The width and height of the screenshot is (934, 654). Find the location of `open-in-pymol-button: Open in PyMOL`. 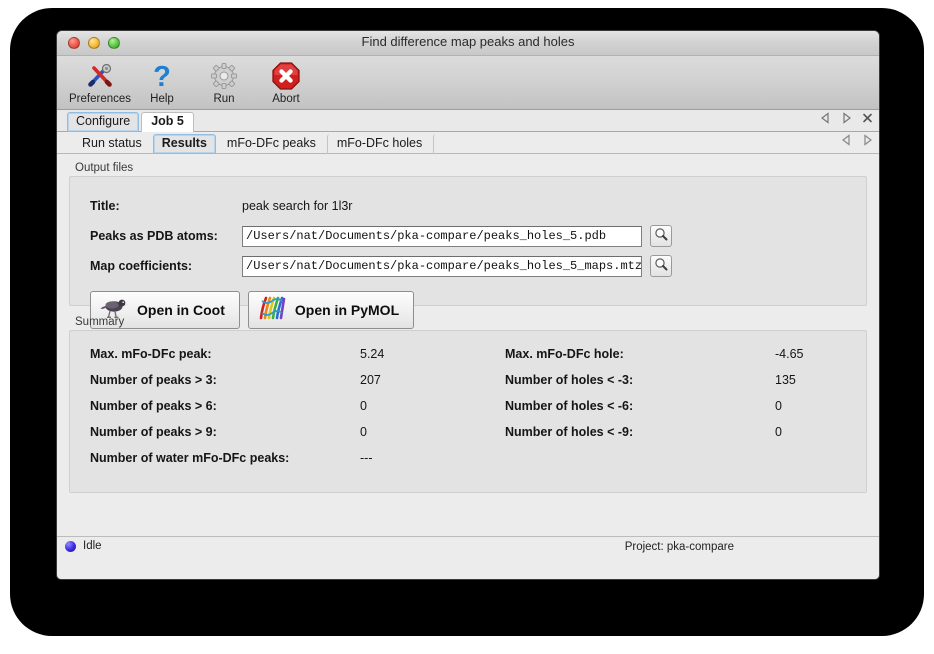

open-in-pymol-button: Open in PyMOL is located at coordinates (331, 310).